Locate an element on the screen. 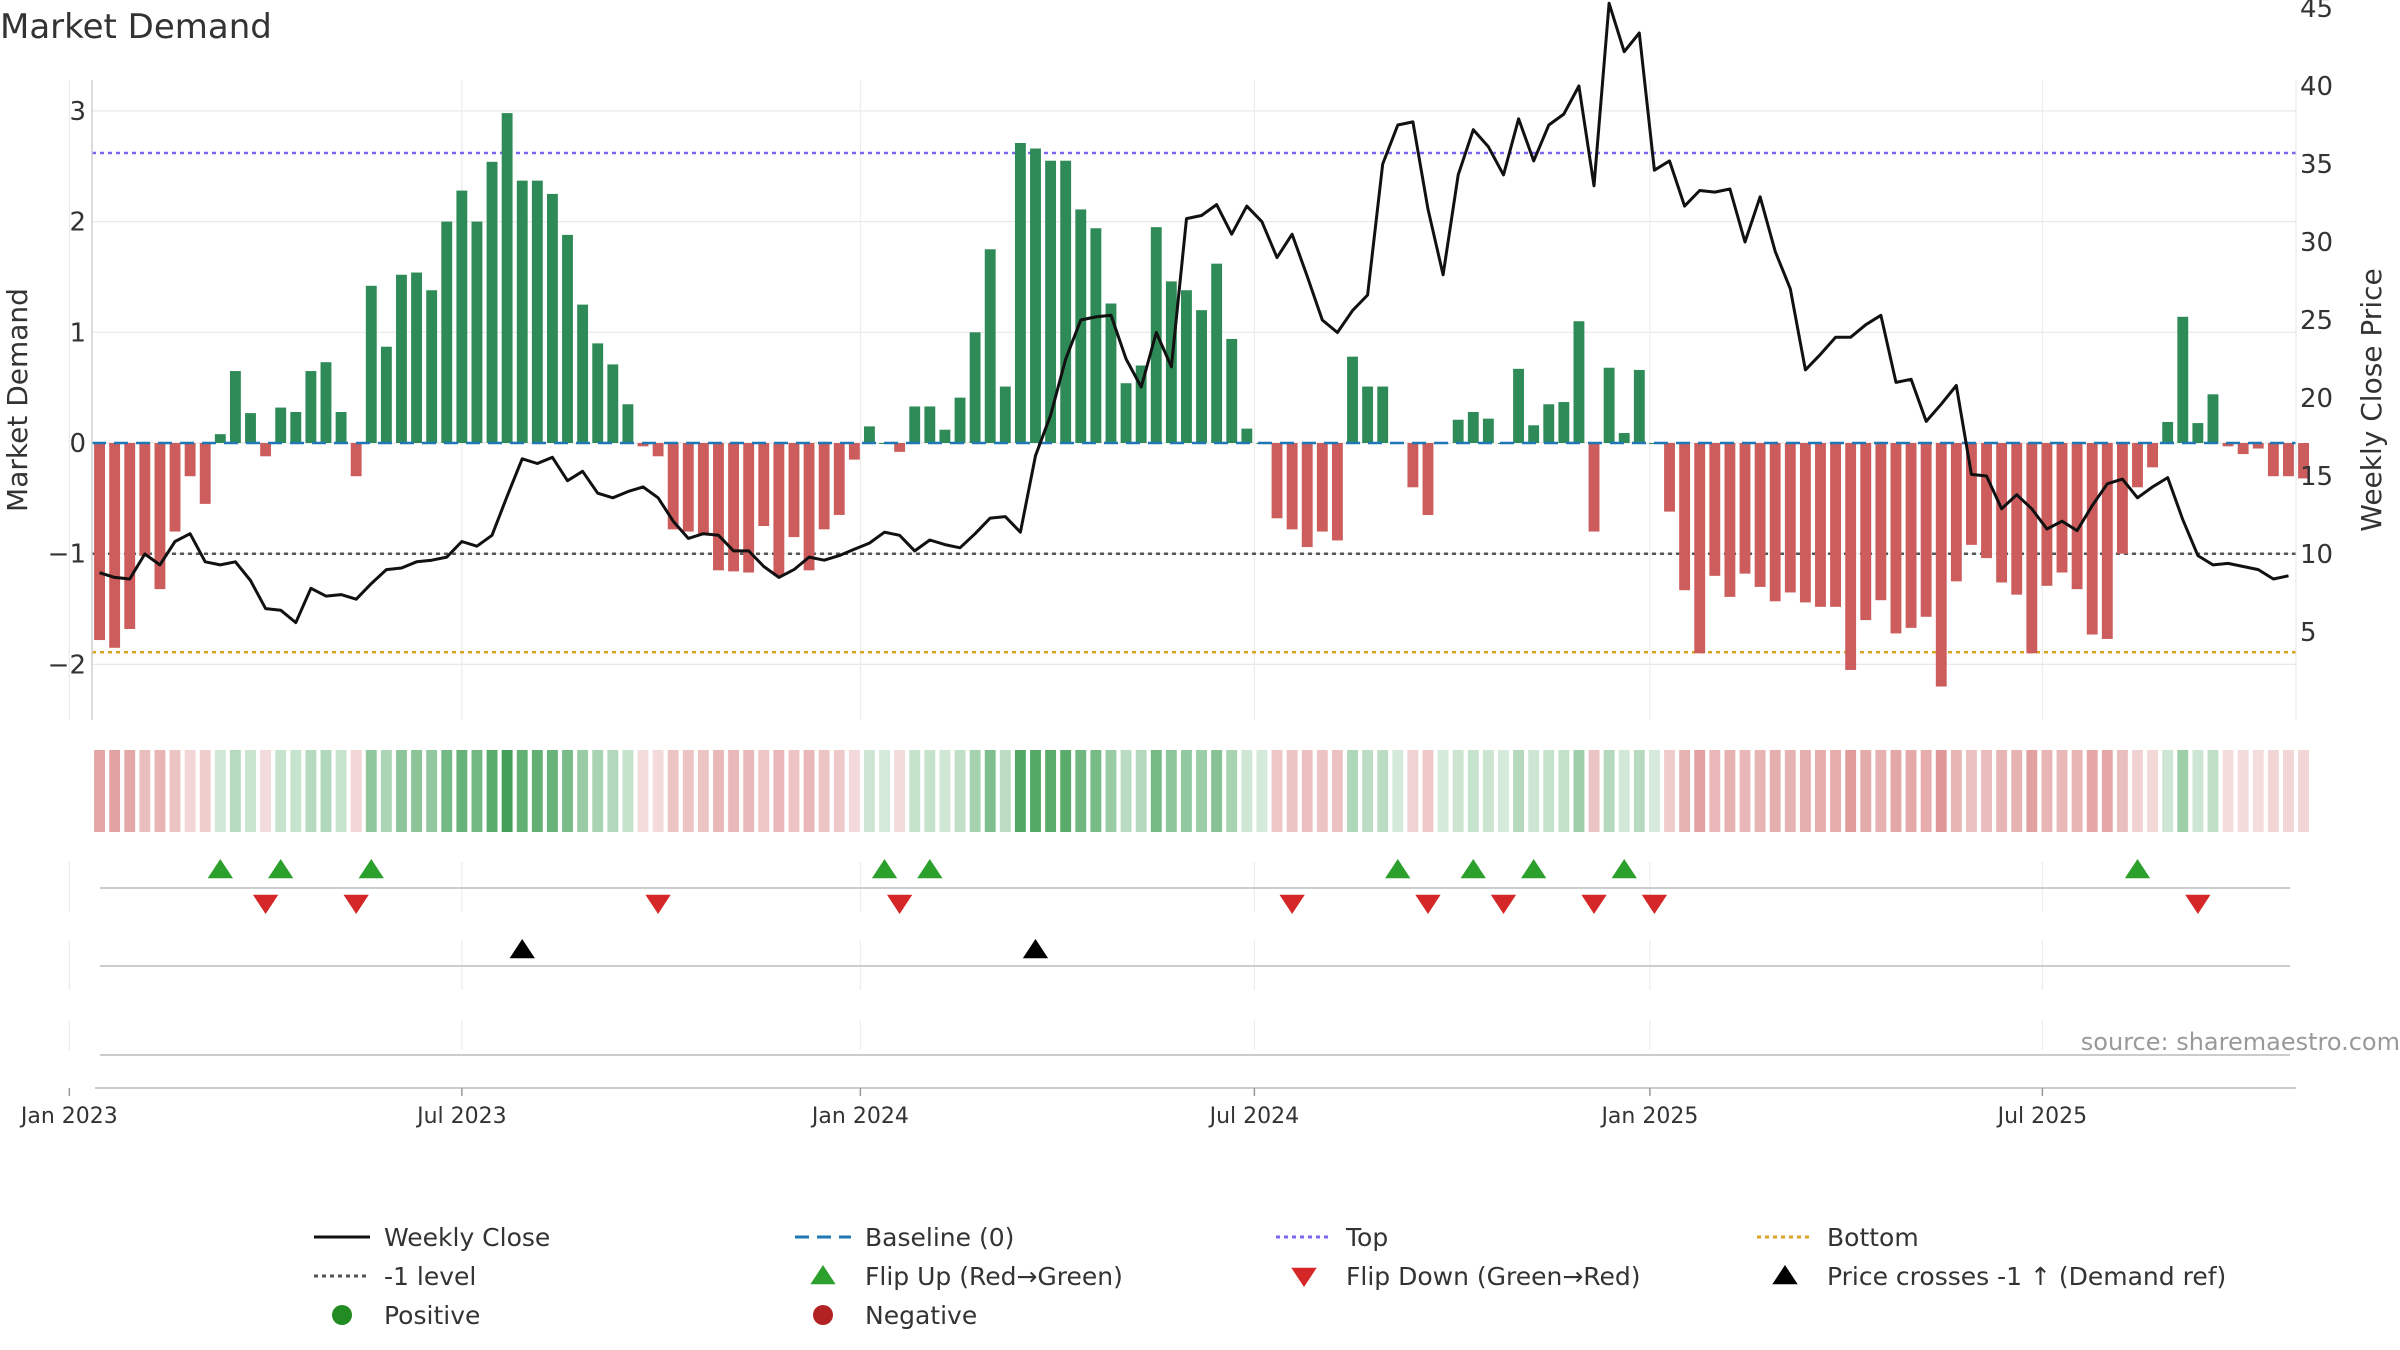 The height and width of the screenshot is (1350, 2400). legend-label: Negative is located at coordinates (921, 1315).